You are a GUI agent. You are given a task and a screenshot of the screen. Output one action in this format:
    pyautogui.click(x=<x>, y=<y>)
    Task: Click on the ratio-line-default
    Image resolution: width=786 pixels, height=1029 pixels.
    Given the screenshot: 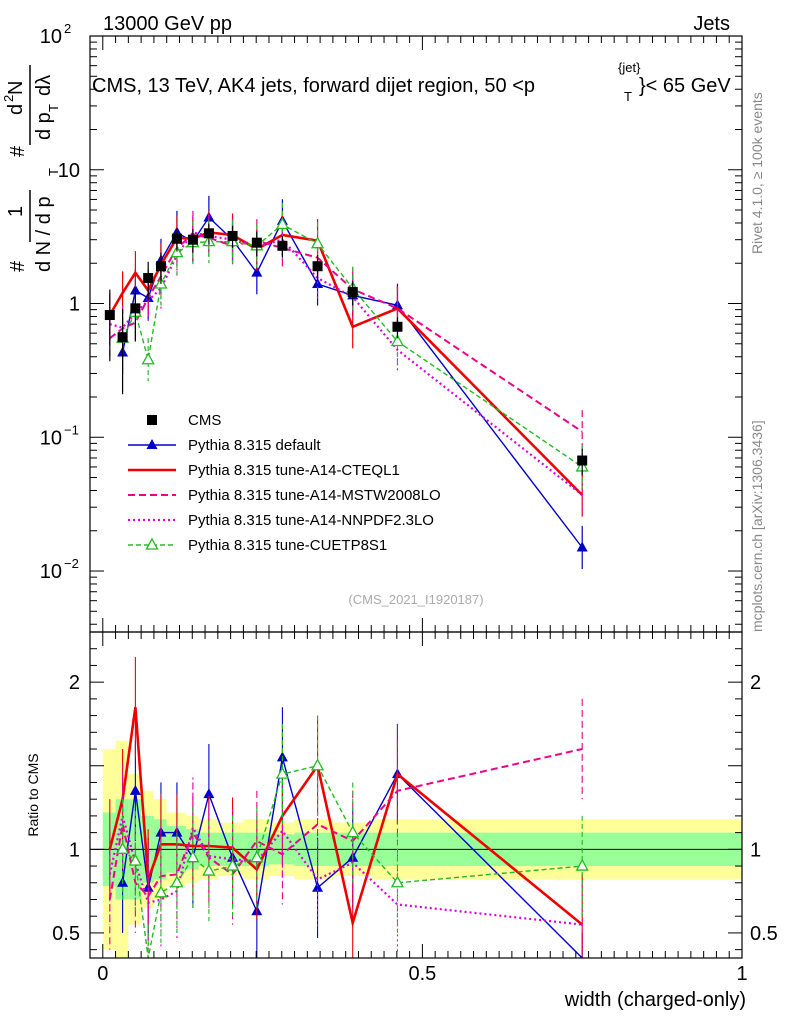 What is the action you would take?
    pyautogui.click(x=352, y=858)
    